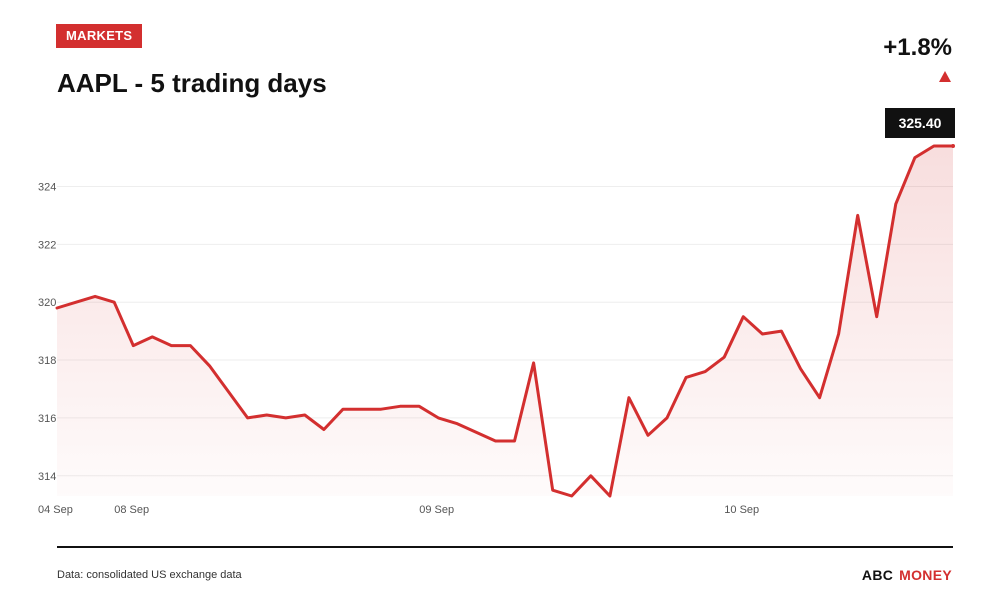 This screenshot has height=600, width=1000. Describe the element at coordinates (47, 361) in the screenshot. I see `y-tick-label: 318` at that location.